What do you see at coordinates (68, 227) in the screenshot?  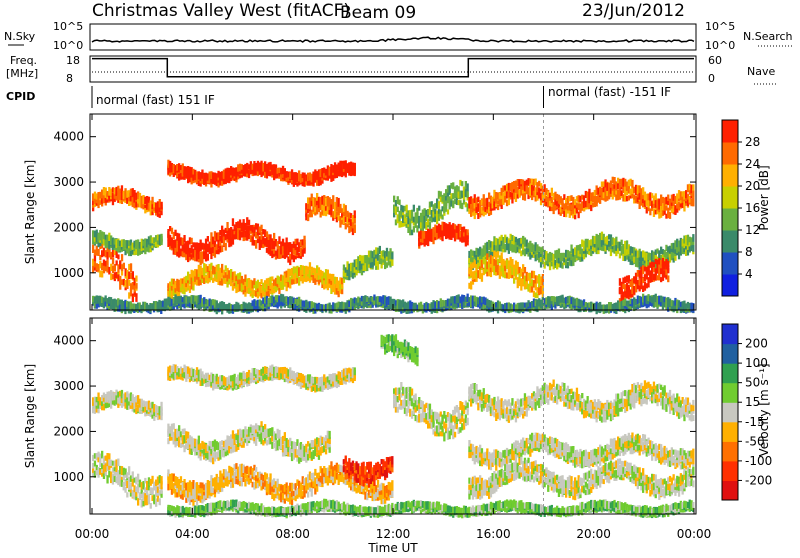 I see `power-ytick-label: 2000` at bounding box center [68, 227].